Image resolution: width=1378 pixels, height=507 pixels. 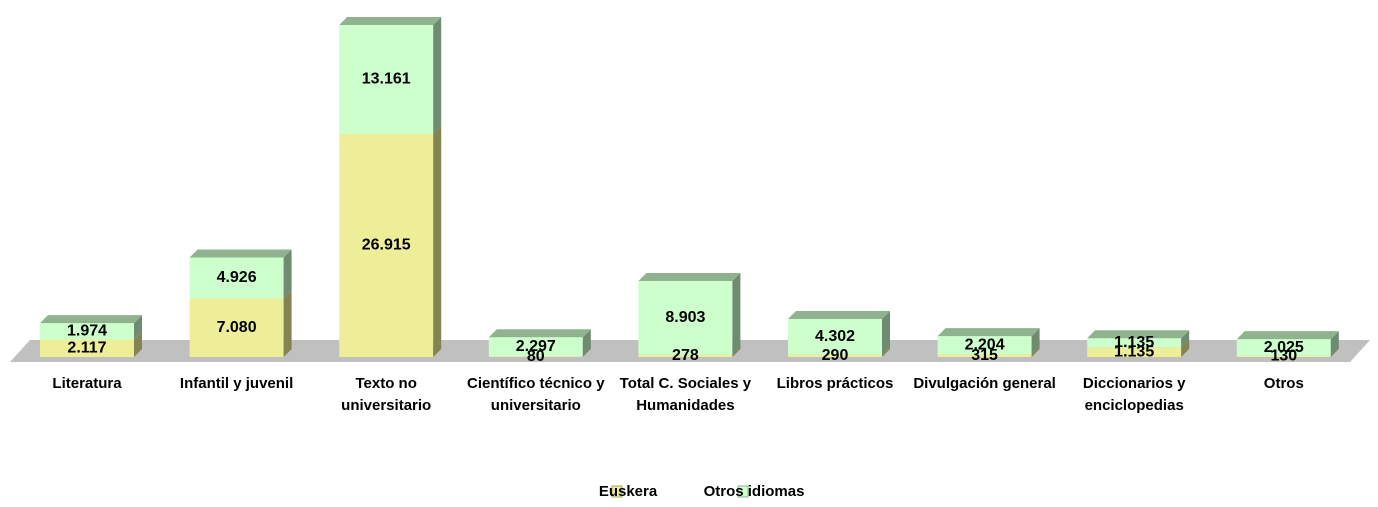 I want to click on value-label: 2.297, so click(x=536, y=346).